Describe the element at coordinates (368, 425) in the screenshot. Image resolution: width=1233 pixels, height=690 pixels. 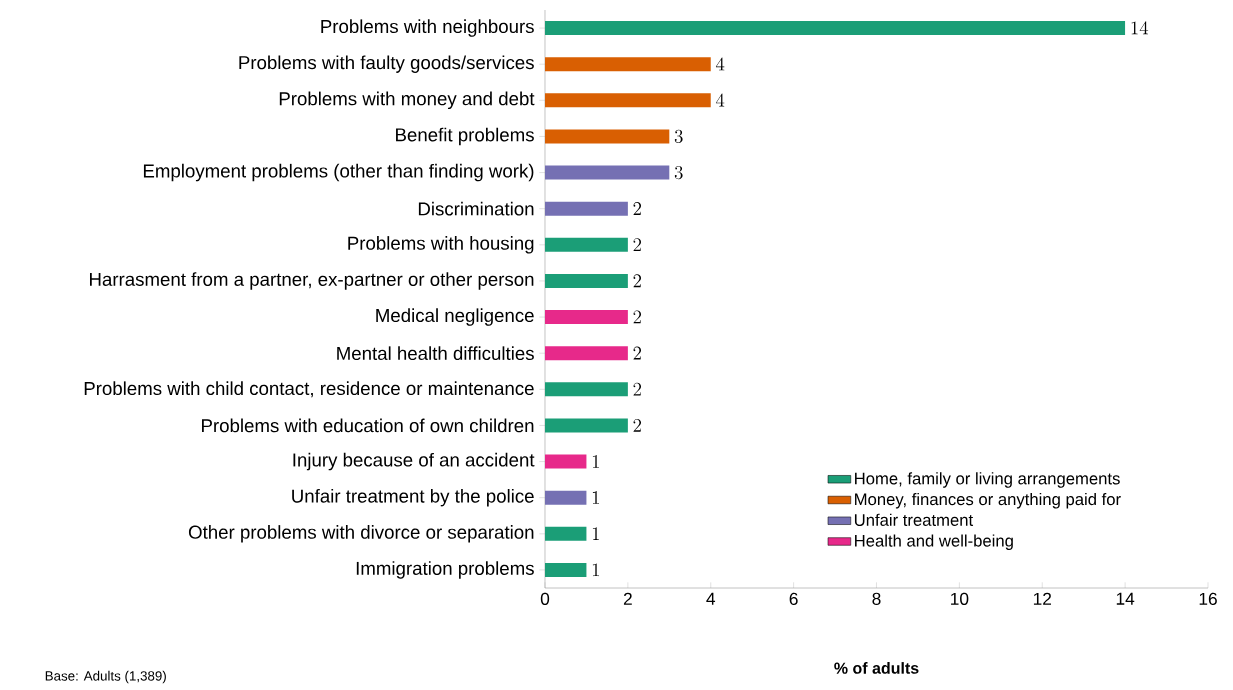
I see `y-tick-label: Problems with education of own children` at that location.